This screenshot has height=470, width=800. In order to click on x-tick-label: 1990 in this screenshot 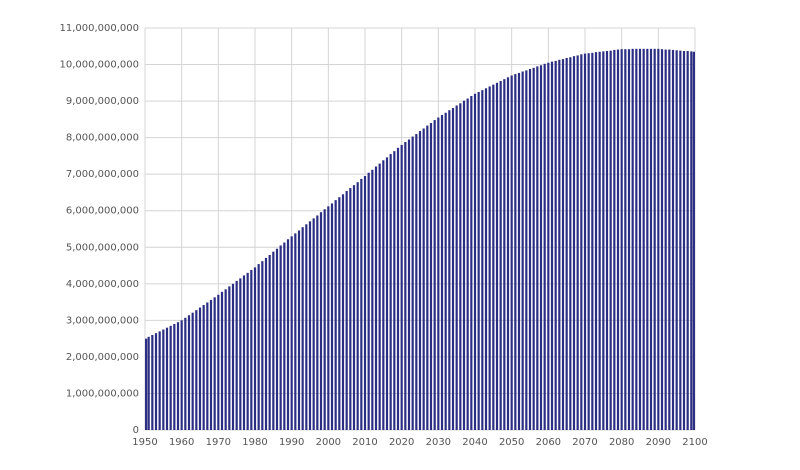, I will do `click(291, 442)`.